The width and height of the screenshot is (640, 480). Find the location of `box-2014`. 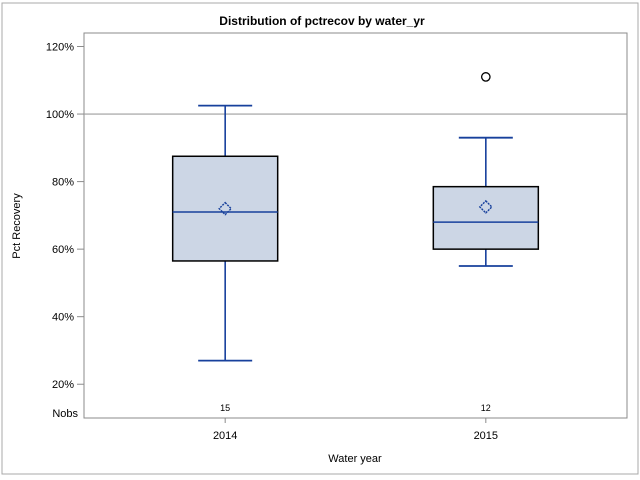

box-2014 is located at coordinates (225, 208).